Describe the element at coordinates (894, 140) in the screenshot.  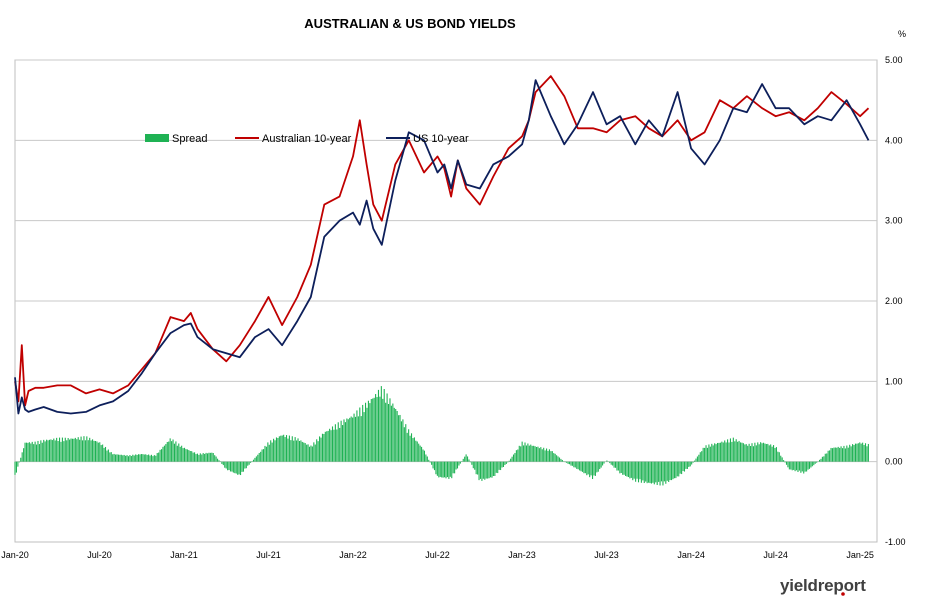
I see `y-tick-label: 4.00` at that location.